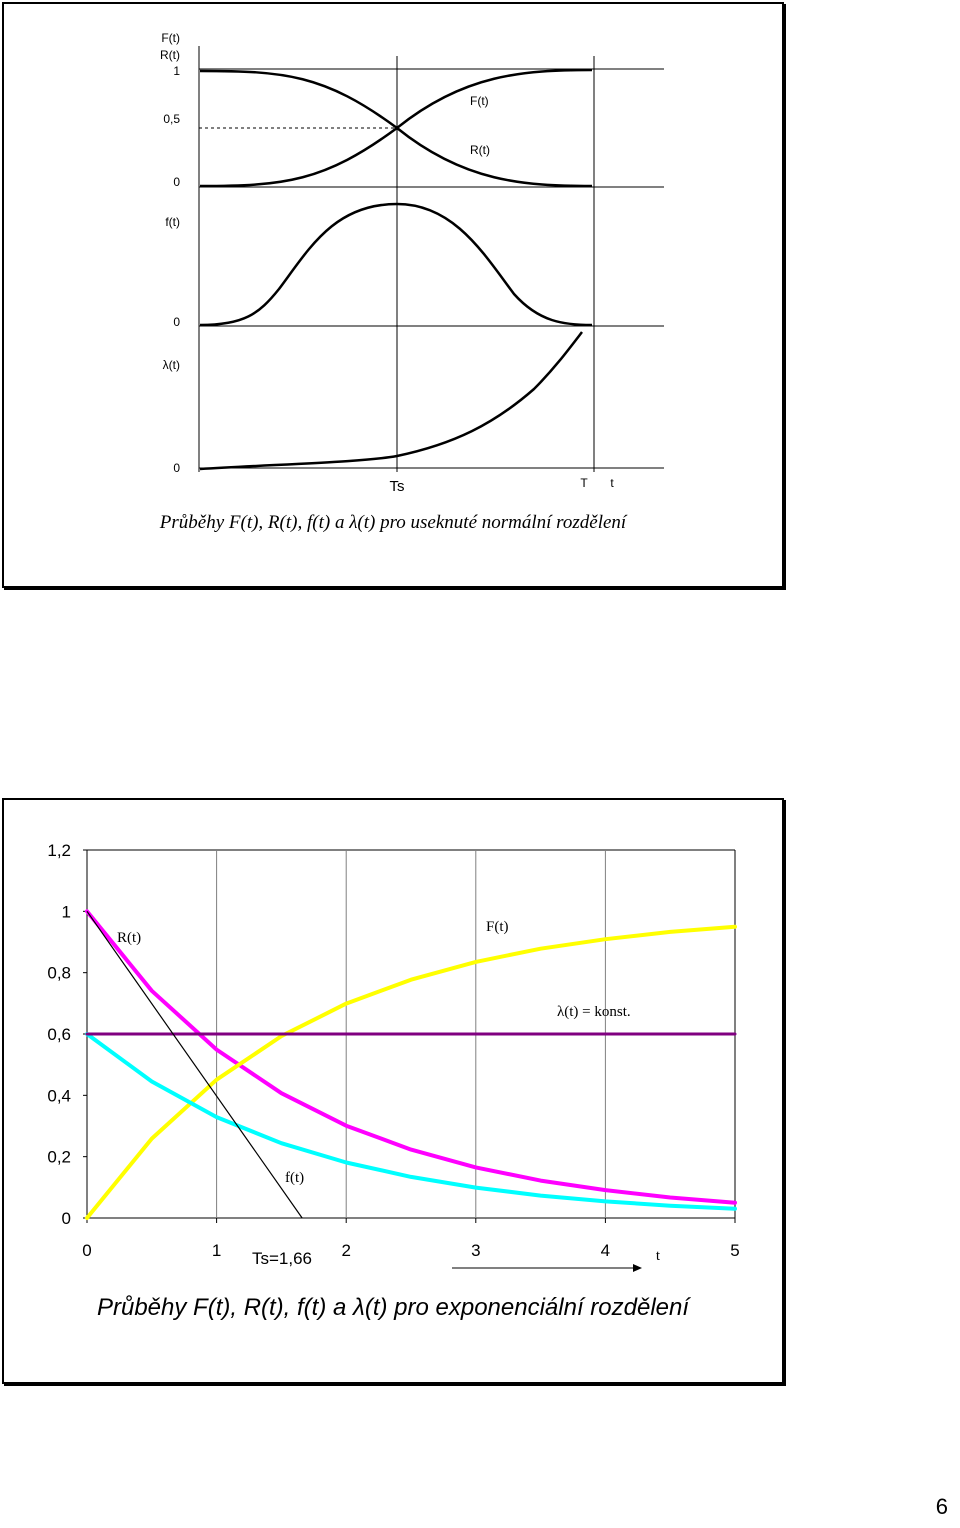 This screenshot has height=1528, width=960. I want to click on y-tick-label: 1,2, so click(59, 850).